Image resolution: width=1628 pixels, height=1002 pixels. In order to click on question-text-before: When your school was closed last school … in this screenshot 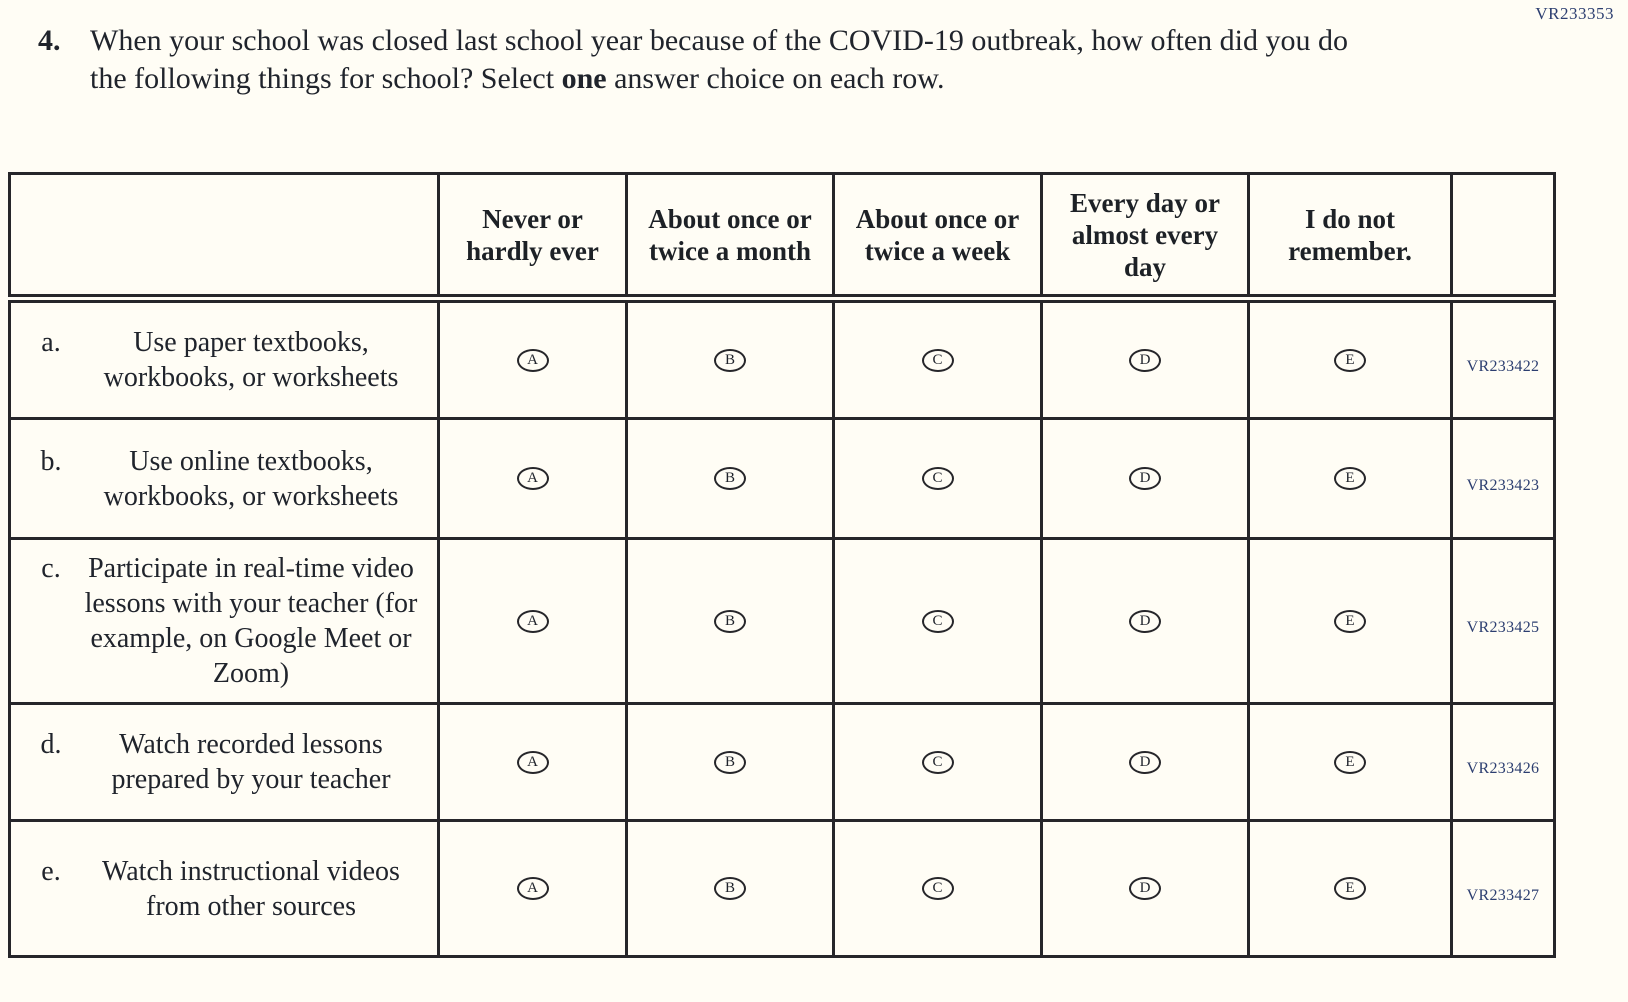, I will do `click(719, 59)`.